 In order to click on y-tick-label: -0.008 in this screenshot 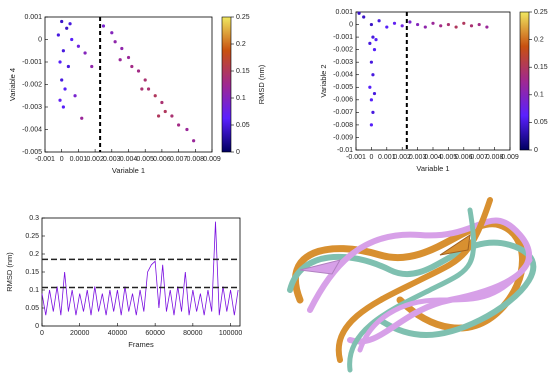, I will do `click(343, 125)`.